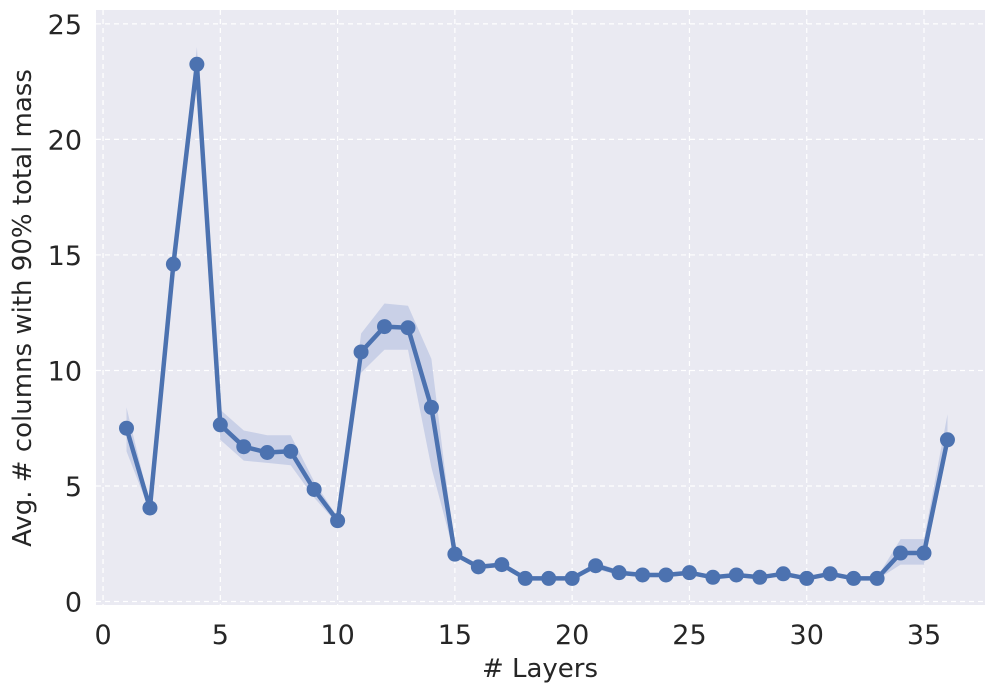 Image resolution: width=996 pixels, height=693 pixels. What do you see at coordinates (689, 635) in the screenshot?
I see `x-tick-label: 25` at bounding box center [689, 635].